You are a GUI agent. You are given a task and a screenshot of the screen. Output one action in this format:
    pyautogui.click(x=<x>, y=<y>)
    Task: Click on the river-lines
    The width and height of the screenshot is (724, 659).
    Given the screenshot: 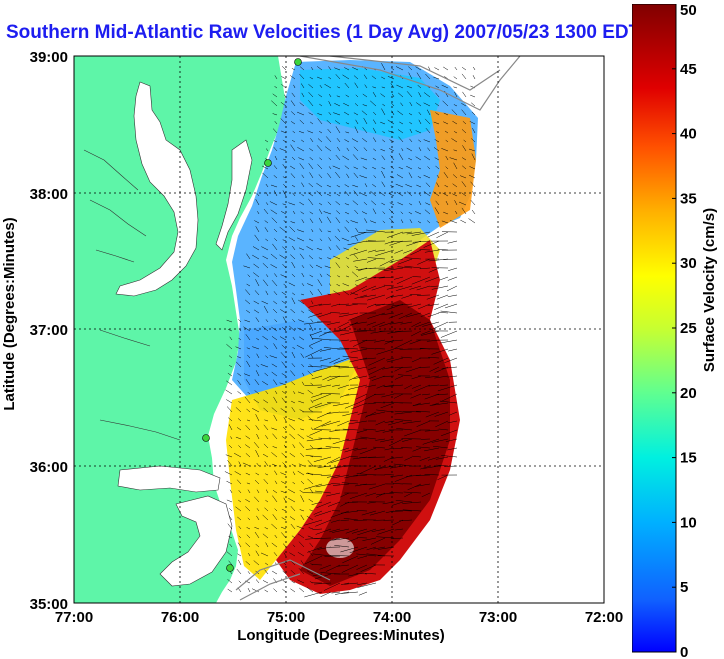 What is the action you would take?
    pyautogui.click(x=132, y=295)
    